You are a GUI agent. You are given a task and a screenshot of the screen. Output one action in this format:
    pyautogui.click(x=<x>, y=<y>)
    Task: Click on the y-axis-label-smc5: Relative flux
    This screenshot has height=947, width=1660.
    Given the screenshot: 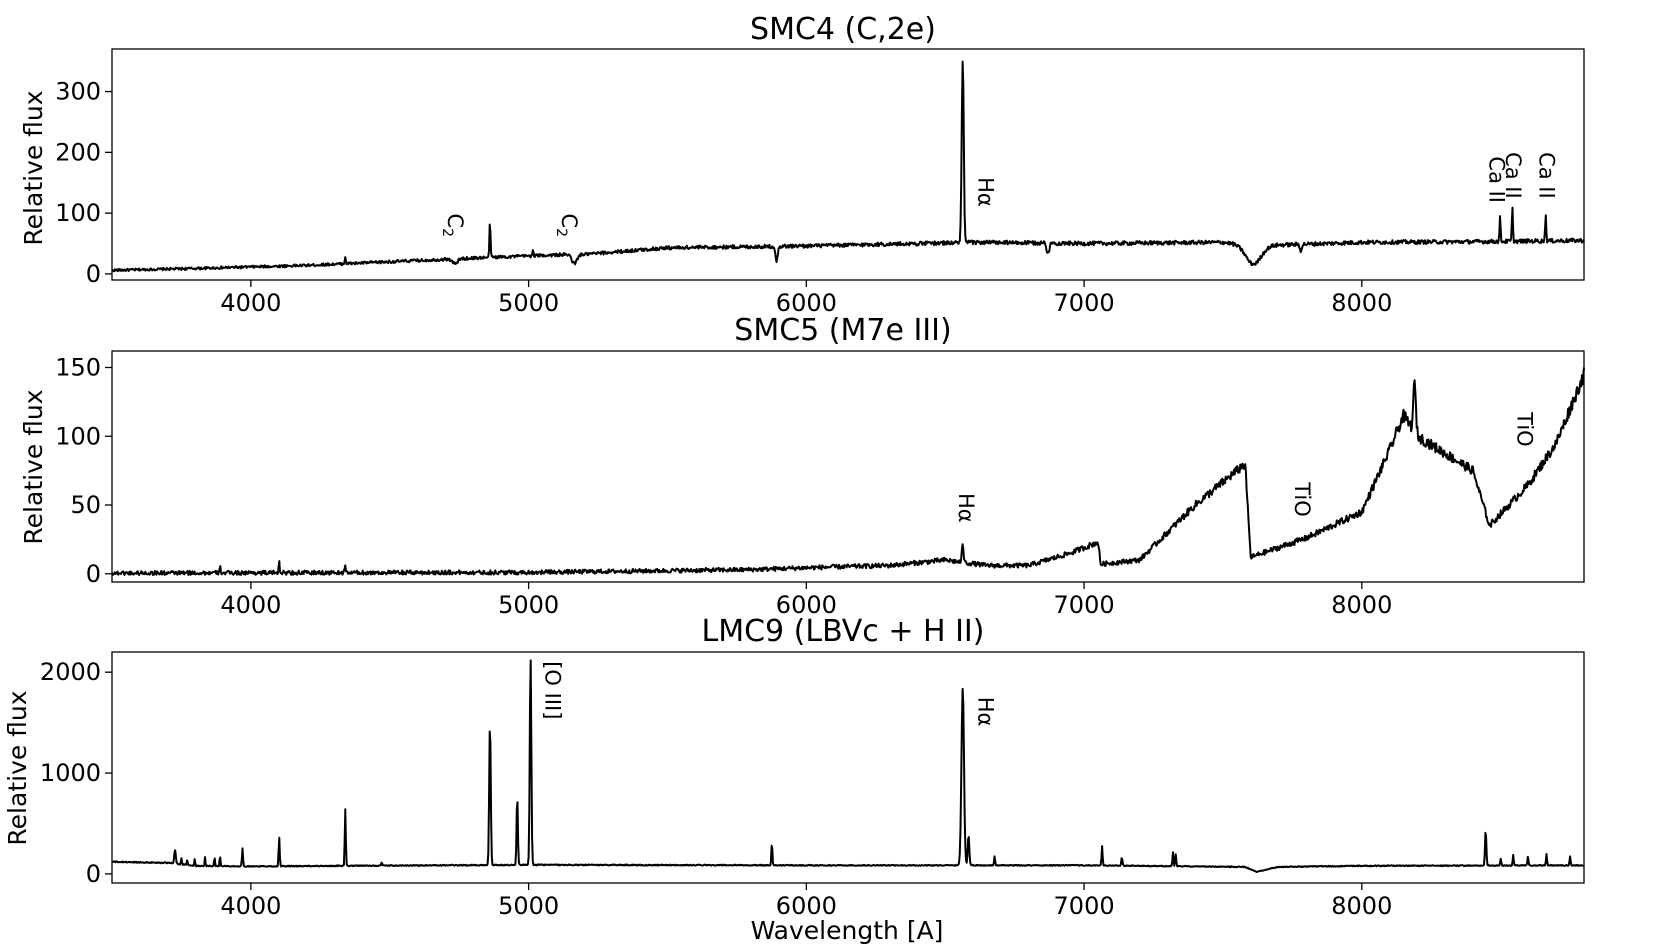 What is the action you would take?
    pyautogui.click(x=33, y=466)
    